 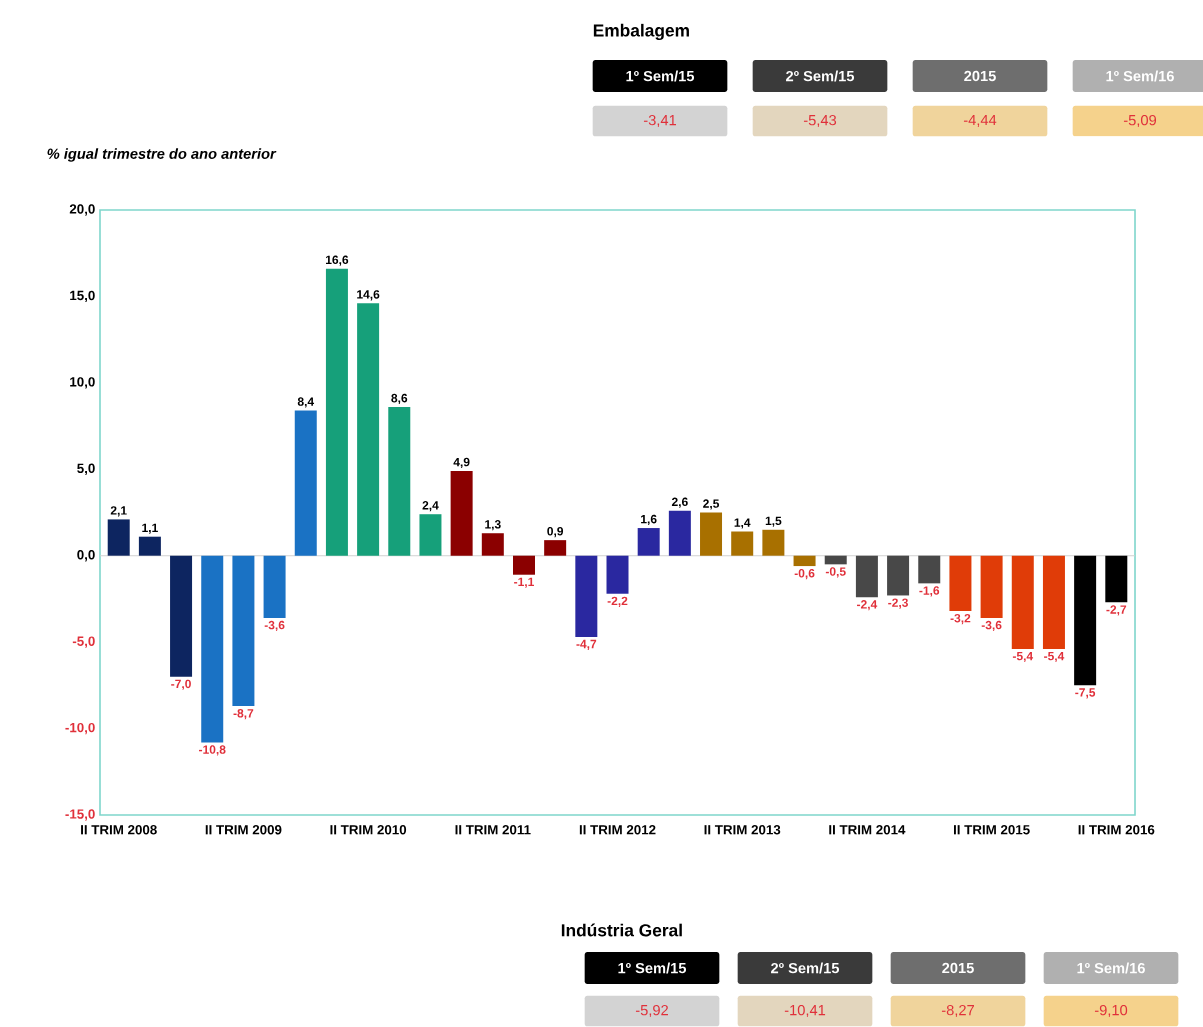 What do you see at coordinates (430, 506) in the screenshot?
I see `data-label: 2,4` at bounding box center [430, 506].